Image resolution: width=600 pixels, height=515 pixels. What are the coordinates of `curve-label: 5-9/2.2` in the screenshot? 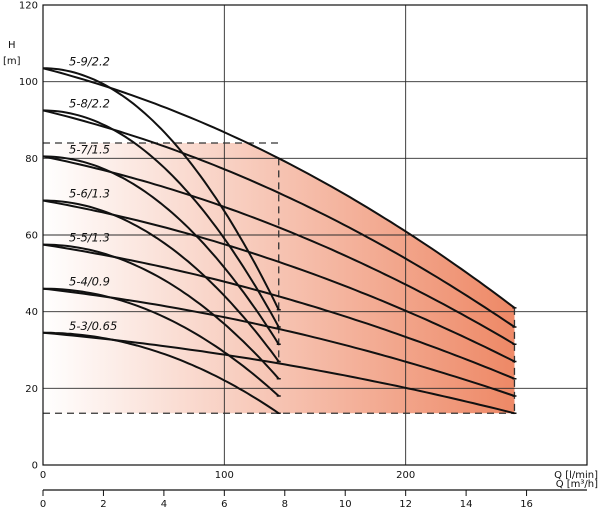 It's located at (89, 61).